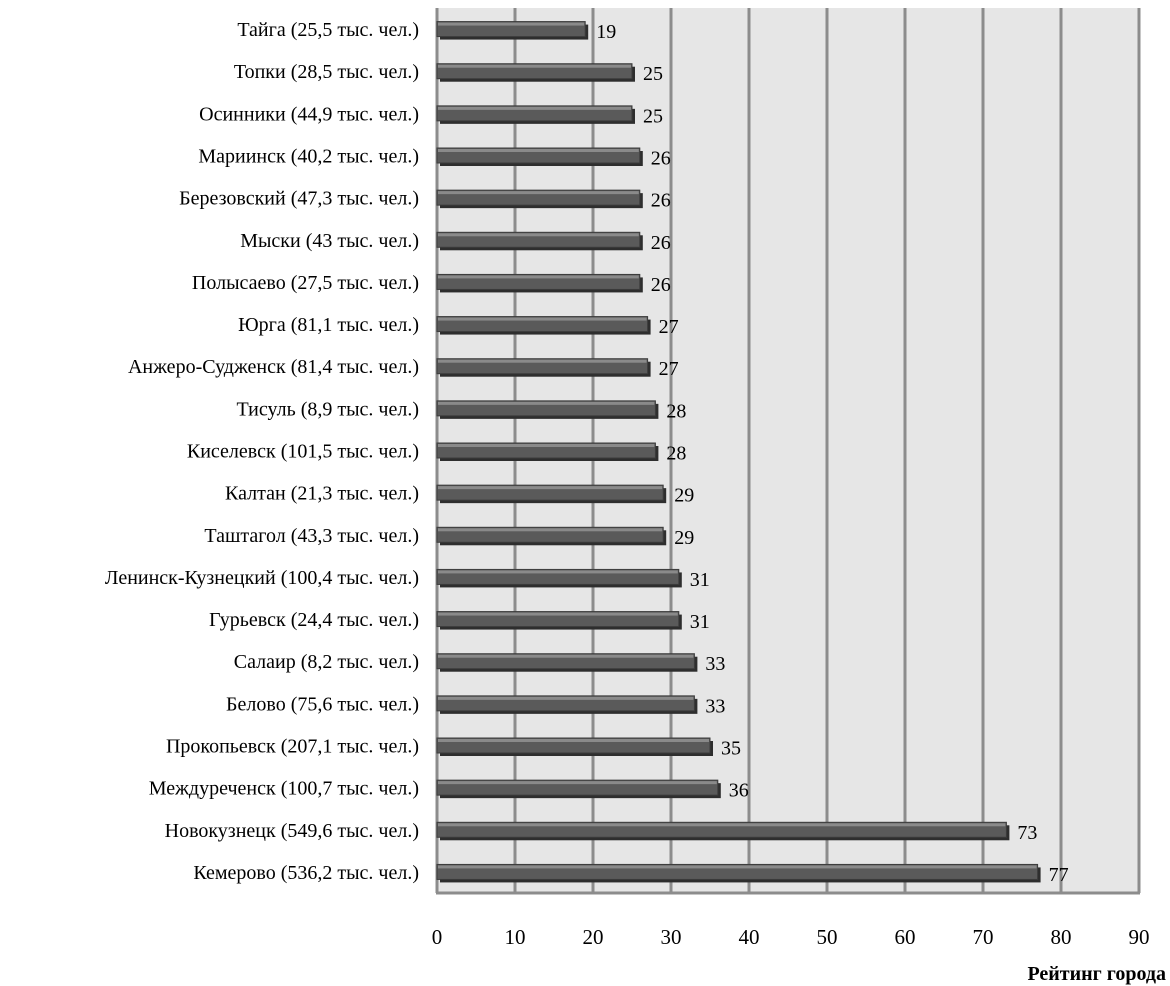 The height and width of the screenshot is (986, 1170). Describe the element at coordinates (731, 749) in the screenshot. I see `value-label: 35` at that location.